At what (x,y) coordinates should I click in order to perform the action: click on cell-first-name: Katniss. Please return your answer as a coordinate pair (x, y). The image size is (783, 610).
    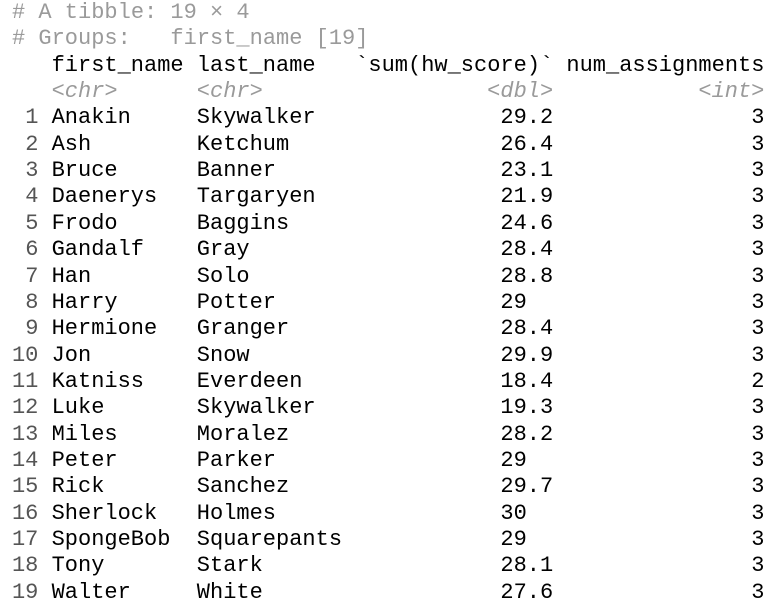
    Looking at the image, I should click on (98, 381).